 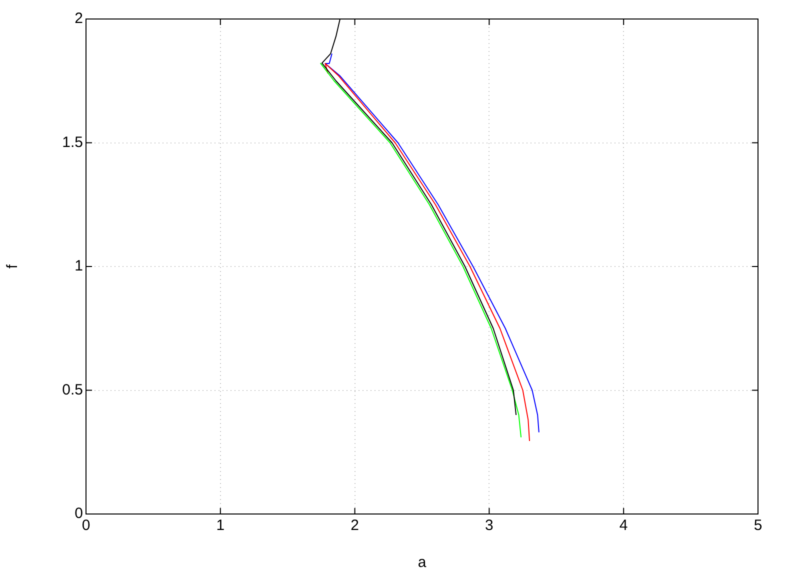 I want to click on y-tick-label: 2, so click(x=78, y=19).